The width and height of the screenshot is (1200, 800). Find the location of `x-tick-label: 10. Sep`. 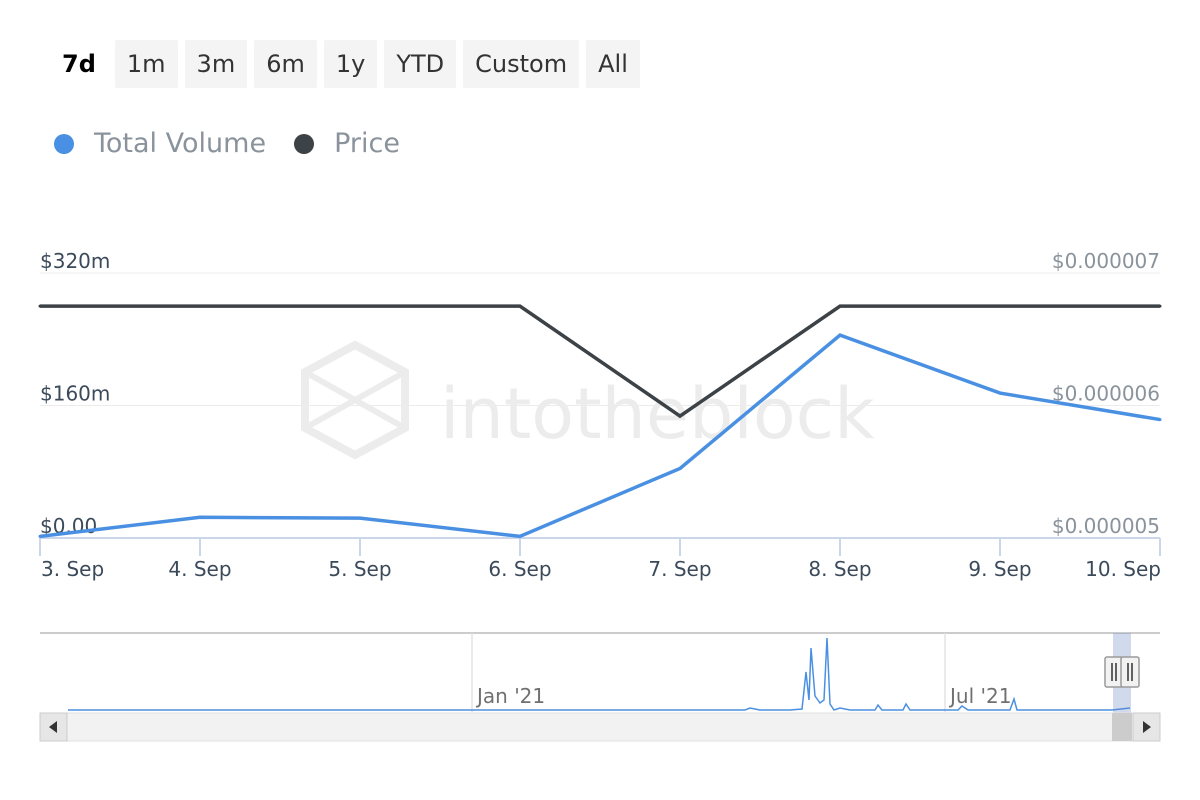

x-tick-label: 10. Sep is located at coordinates (1123, 569).